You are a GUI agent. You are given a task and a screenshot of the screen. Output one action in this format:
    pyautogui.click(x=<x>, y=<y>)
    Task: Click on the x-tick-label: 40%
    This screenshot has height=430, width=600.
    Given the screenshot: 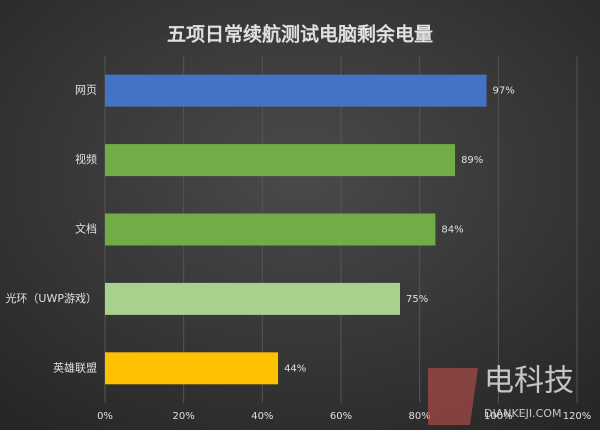 What is the action you would take?
    pyautogui.click(x=262, y=416)
    